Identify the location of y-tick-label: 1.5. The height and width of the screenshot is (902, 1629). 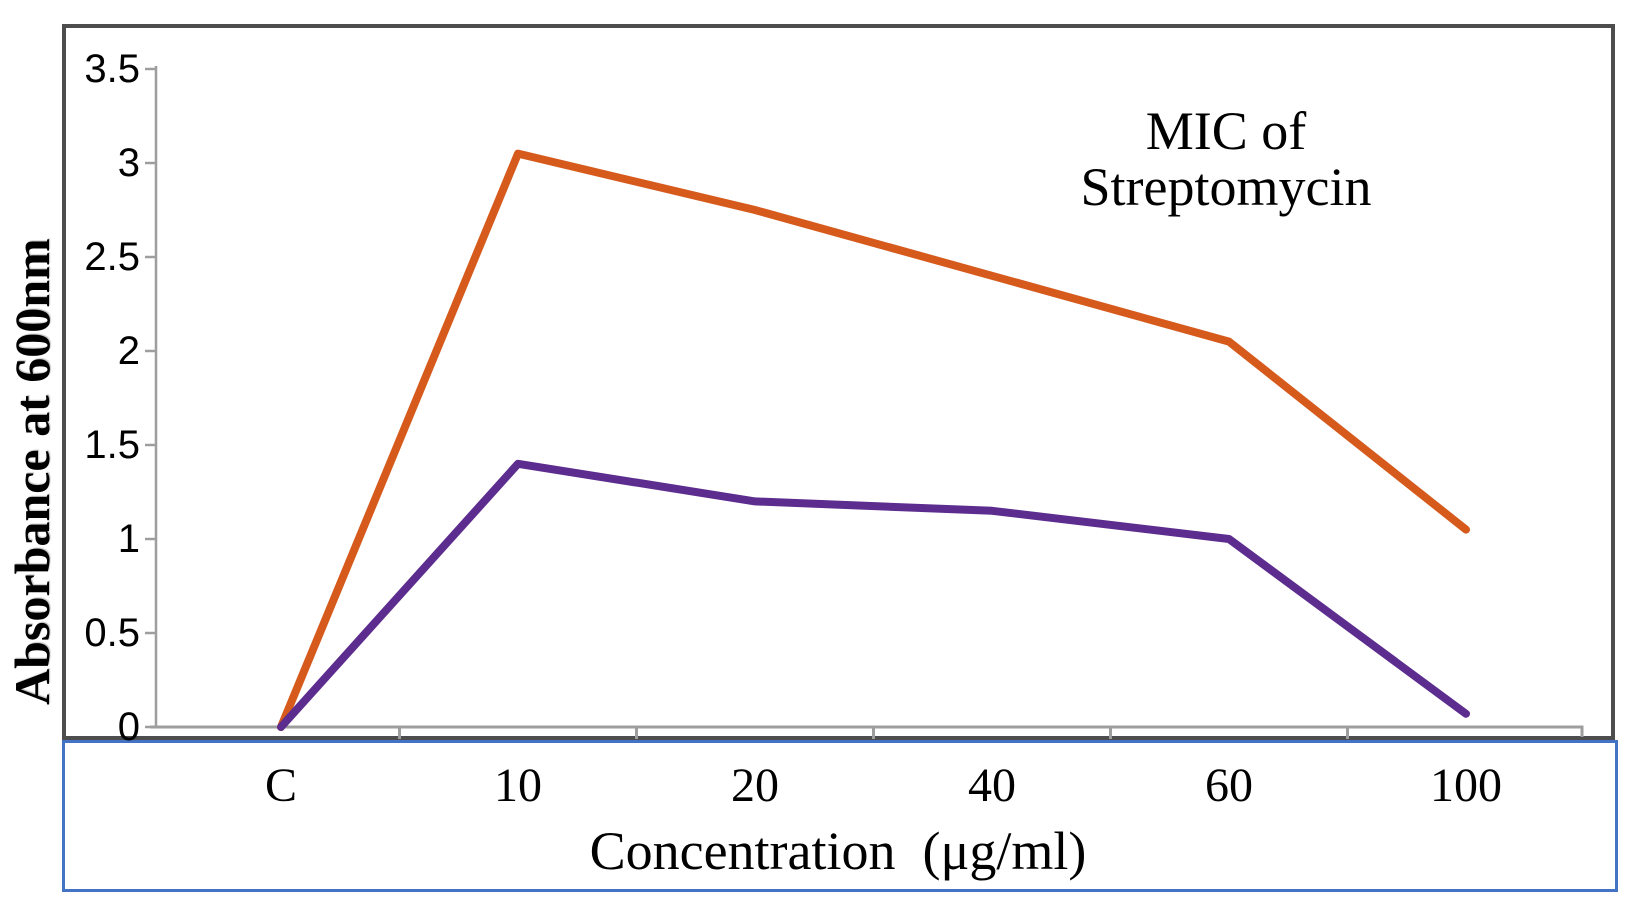
(112, 445).